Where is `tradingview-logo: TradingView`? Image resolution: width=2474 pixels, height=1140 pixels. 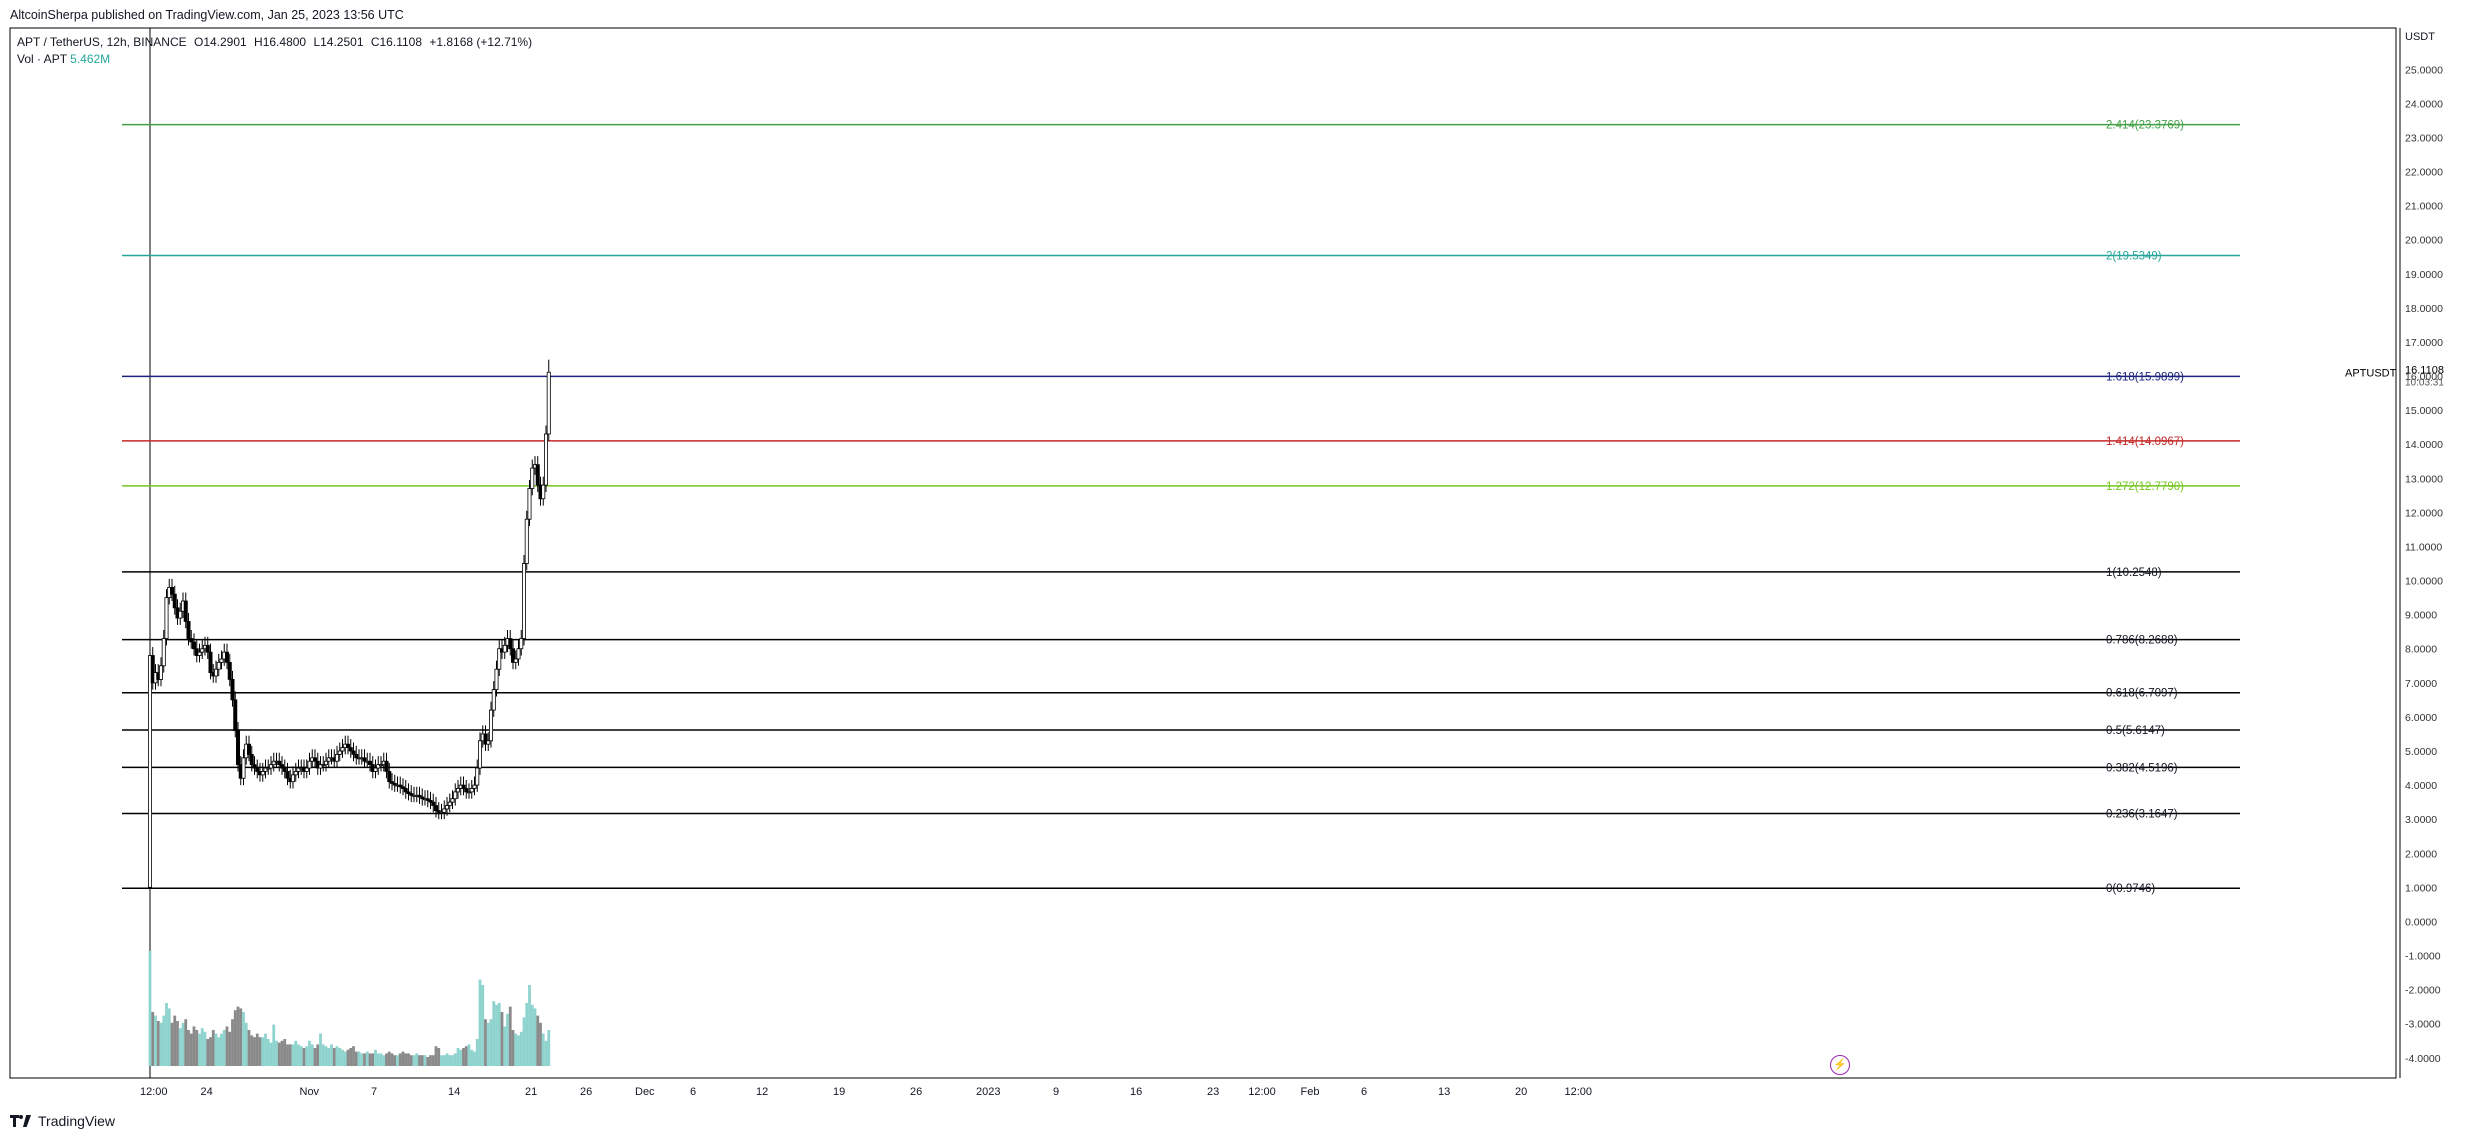 tradingview-logo: TradingView is located at coordinates (62, 1121).